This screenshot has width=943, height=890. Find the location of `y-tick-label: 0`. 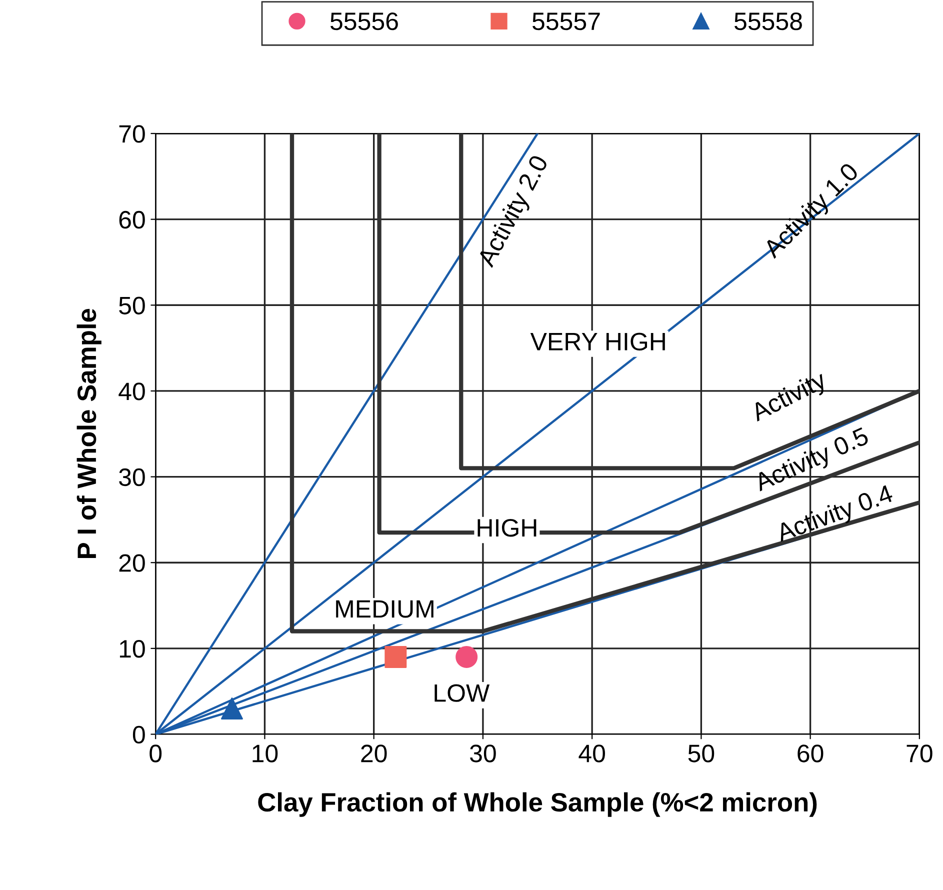

y-tick-label: 0 is located at coordinates (138, 735).